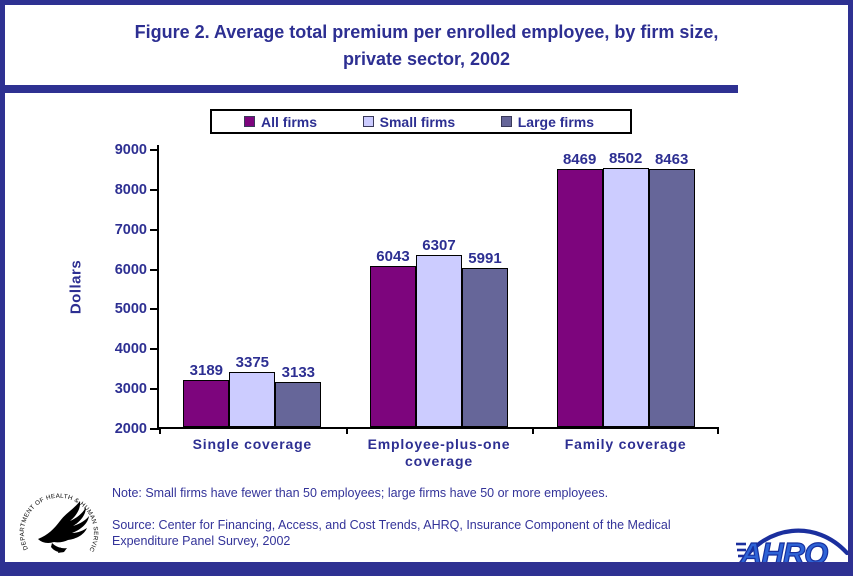 This screenshot has width=853, height=576. I want to click on bar-column: 5991, so click(484, 286).